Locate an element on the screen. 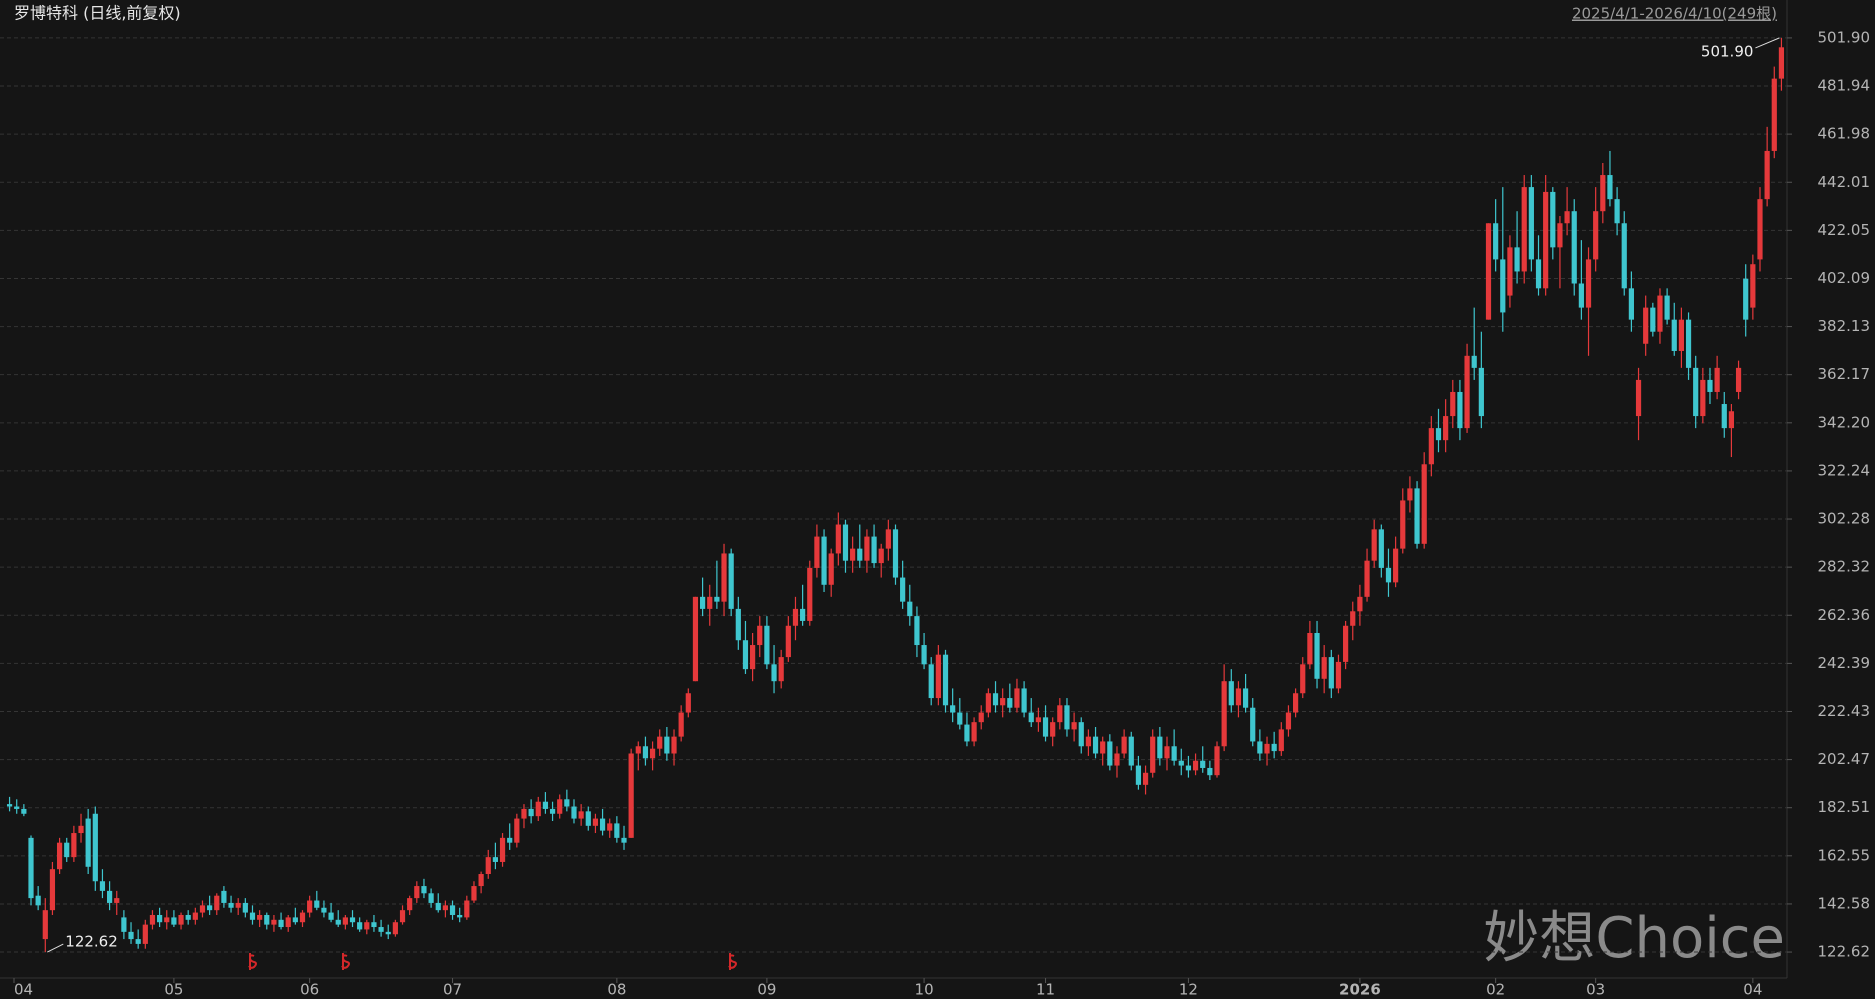 The image size is (1875, 999). y-tick-label: 402.09 is located at coordinates (1844, 278).